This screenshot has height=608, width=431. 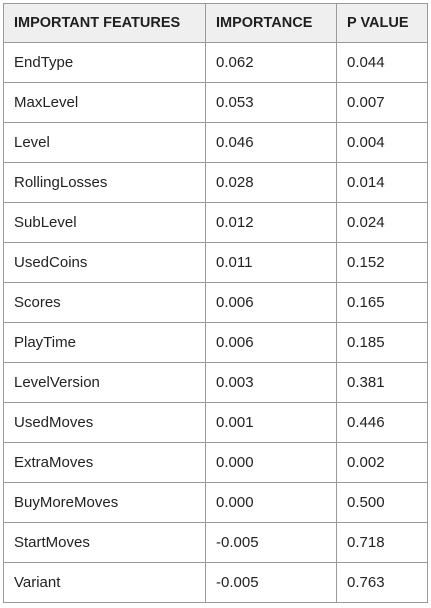 I want to click on header-p-value: P VALUE, so click(x=382, y=23).